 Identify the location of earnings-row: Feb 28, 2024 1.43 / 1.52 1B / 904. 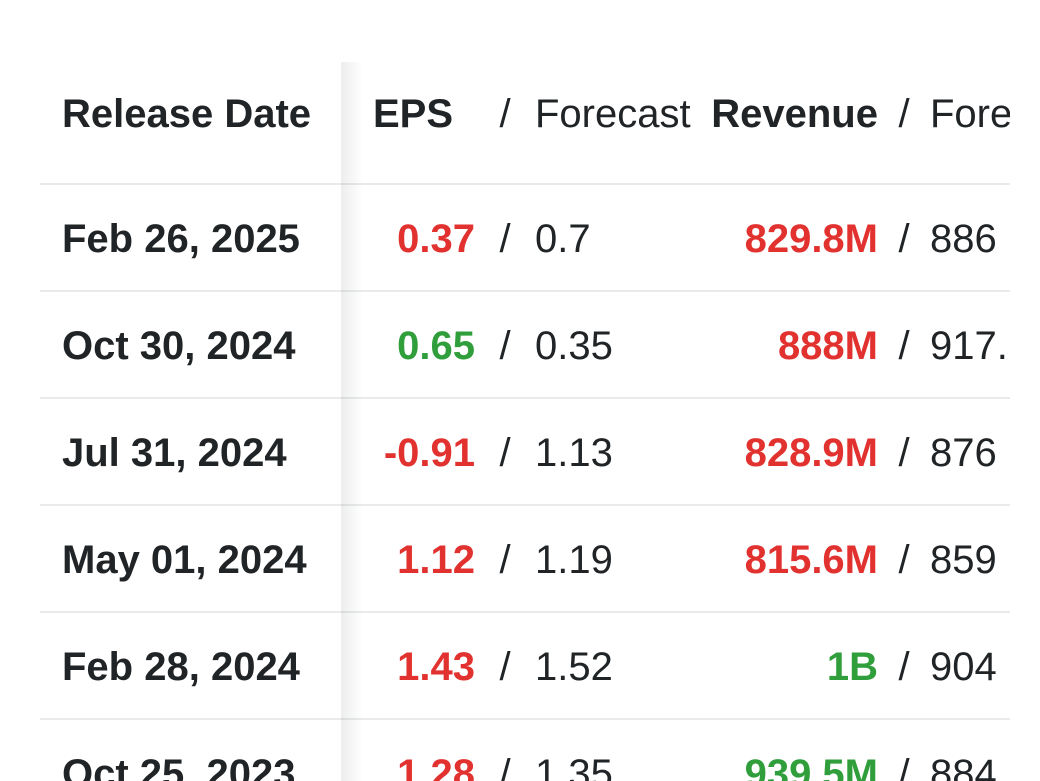
(505, 666).